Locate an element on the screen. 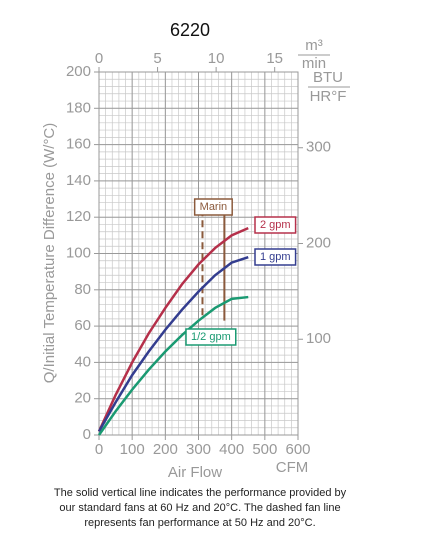  x-tick-label: 500 is located at coordinates (264, 449).